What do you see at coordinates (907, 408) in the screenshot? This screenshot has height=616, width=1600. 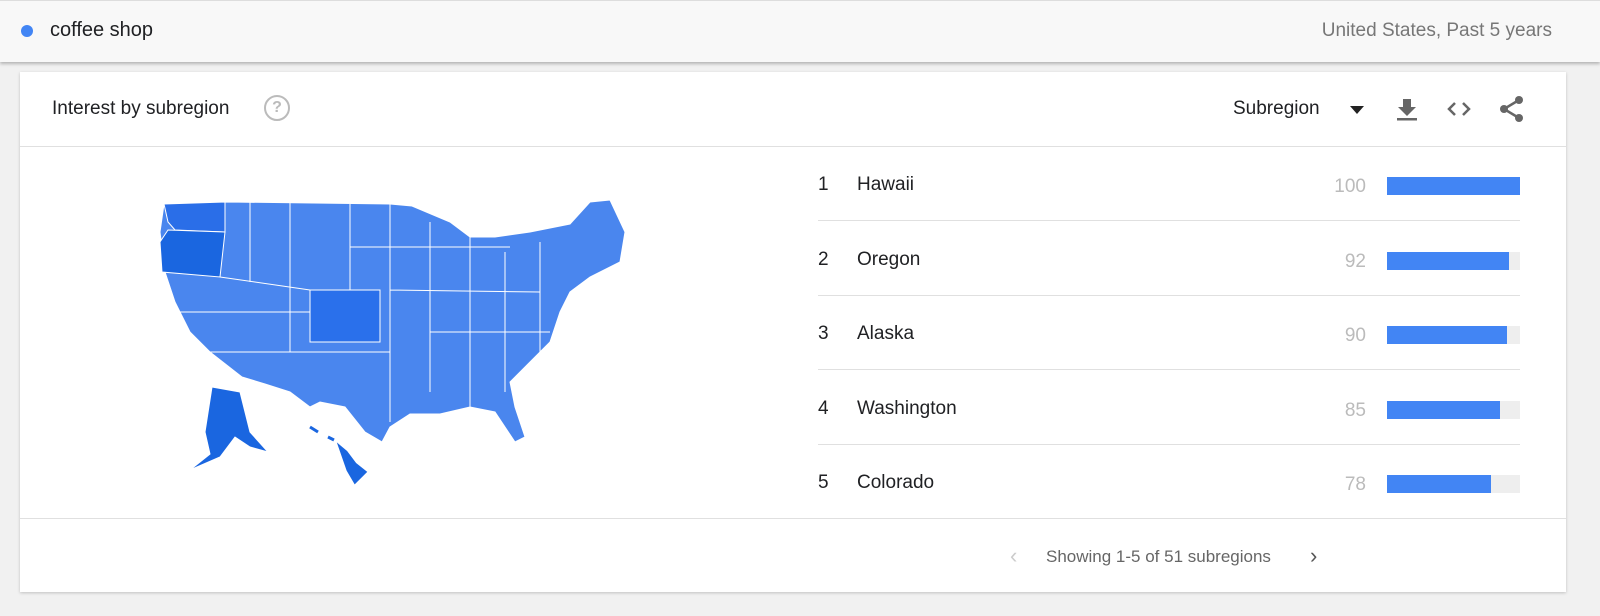 I see `region-name: Washington` at bounding box center [907, 408].